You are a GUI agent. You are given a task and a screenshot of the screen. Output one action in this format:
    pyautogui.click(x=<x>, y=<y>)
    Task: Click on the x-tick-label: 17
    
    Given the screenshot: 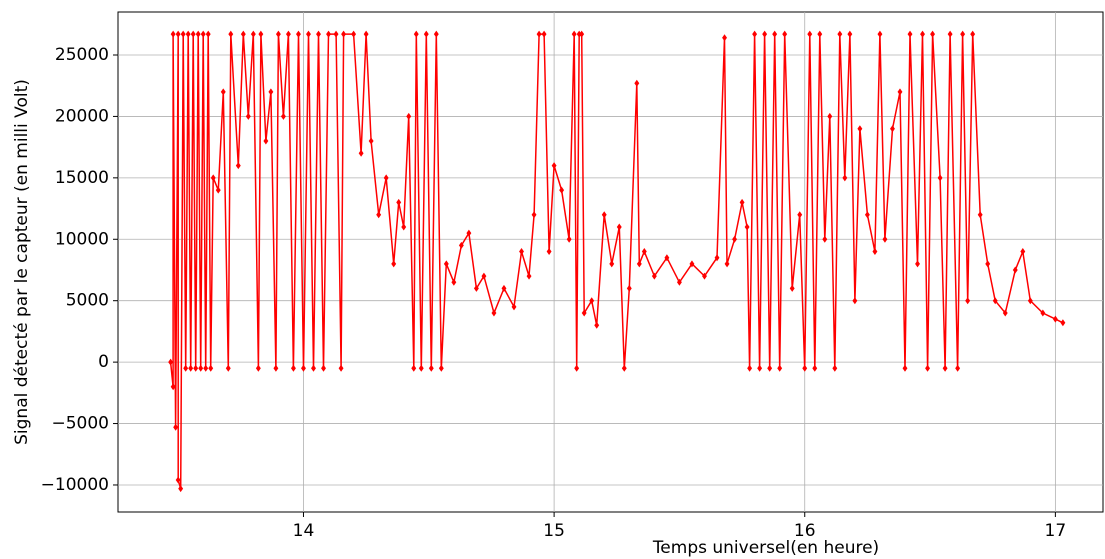 What is the action you would take?
    pyautogui.click(x=1056, y=531)
    